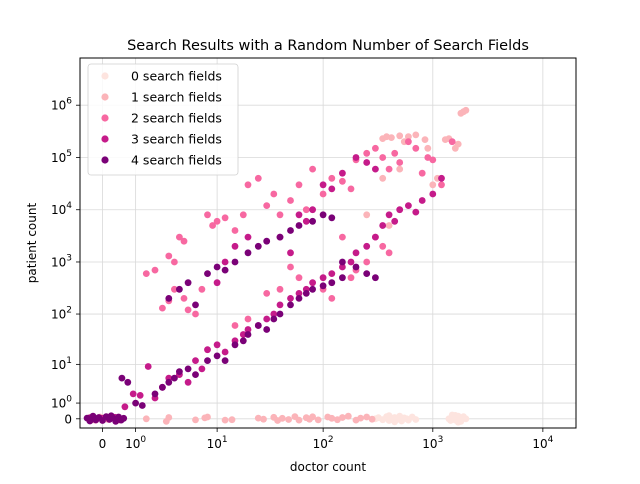 The height and width of the screenshot is (484, 640). I want to click on y-tick-label: 10⁰, so click(61, 403).